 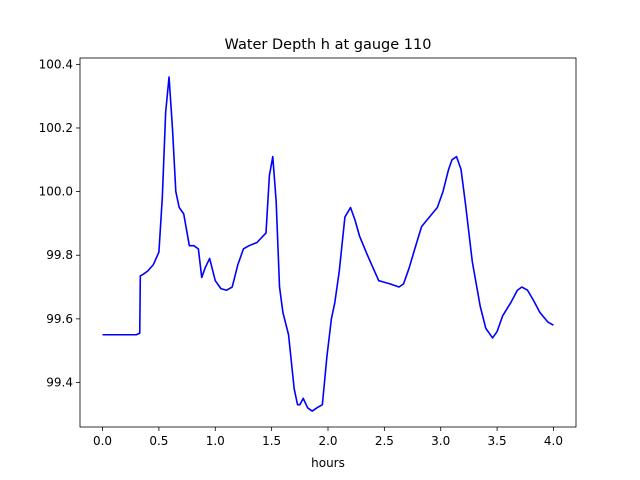 What do you see at coordinates (56, 192) in the screenshot?
I see `y-tick-label: 100.0` at bounding box center [56, 192].